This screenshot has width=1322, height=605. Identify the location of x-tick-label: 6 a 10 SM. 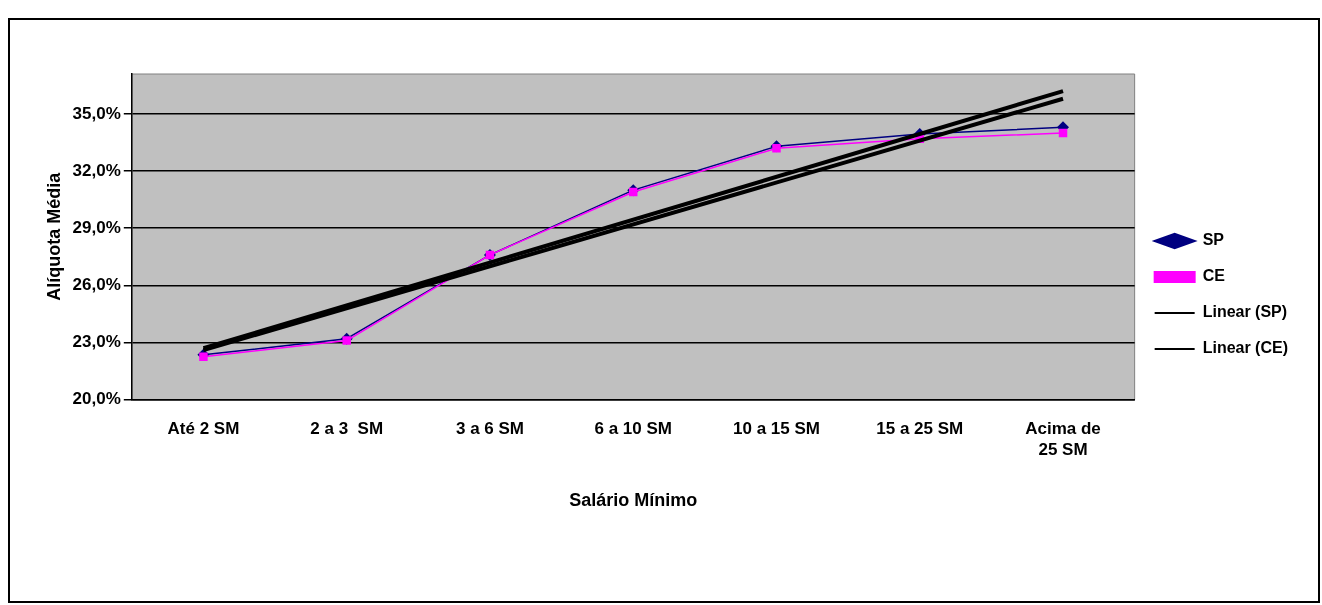
(633, 429).